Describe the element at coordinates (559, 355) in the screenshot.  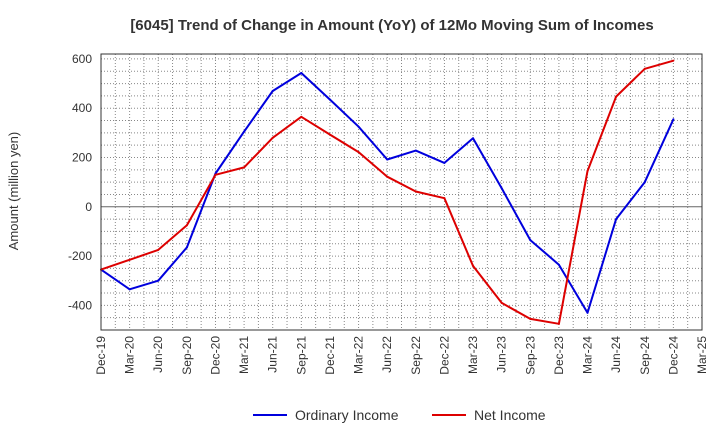
I see `x-tick-label: Dec-23` at that location.